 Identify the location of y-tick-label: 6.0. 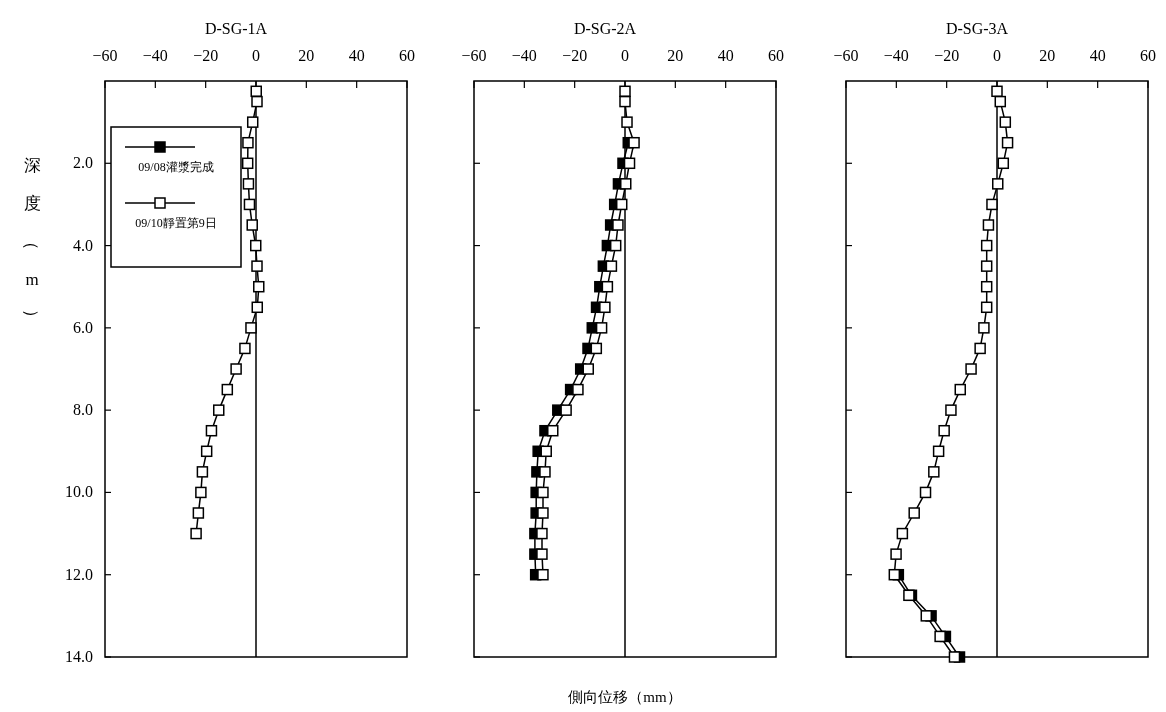
(83, 327).